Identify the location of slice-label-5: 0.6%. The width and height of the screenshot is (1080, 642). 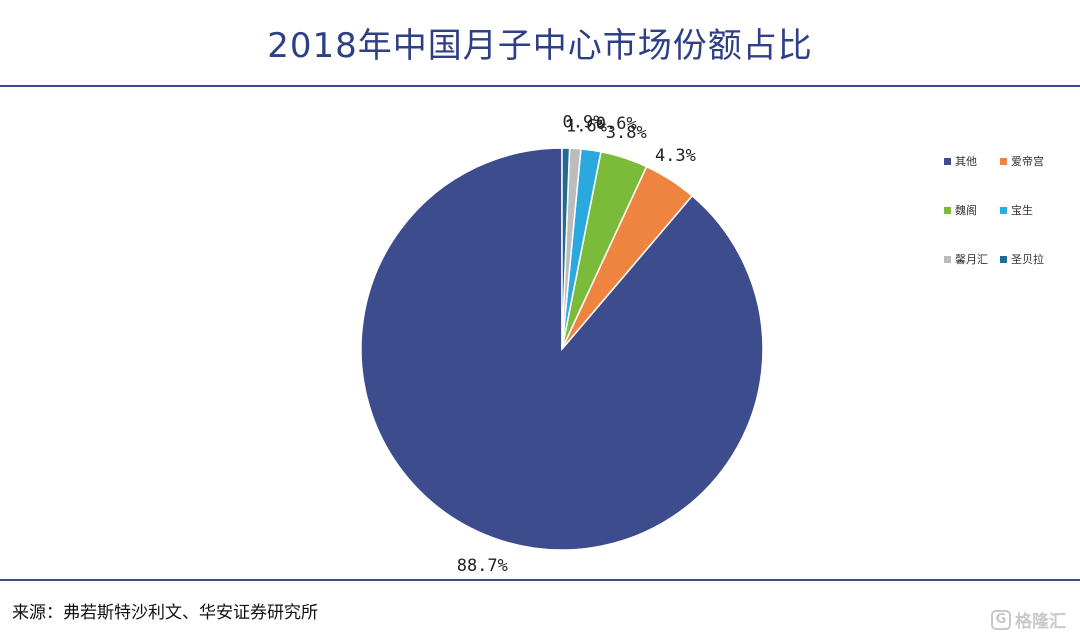
(616, 124).